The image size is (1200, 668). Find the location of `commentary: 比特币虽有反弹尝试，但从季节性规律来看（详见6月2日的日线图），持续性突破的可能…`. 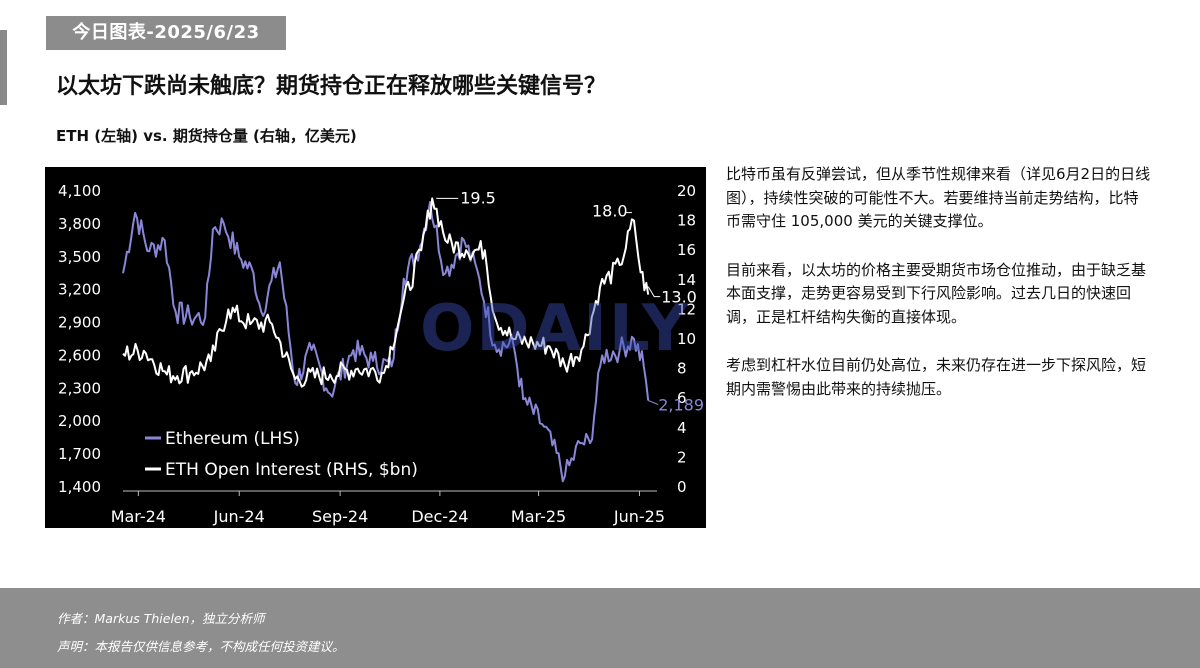

commentary: 比特币虽有反弹尝试，但从季节性规律来看（详见6月2日的日线图），持续性突破的可能… is located at coordinates (938, 294).